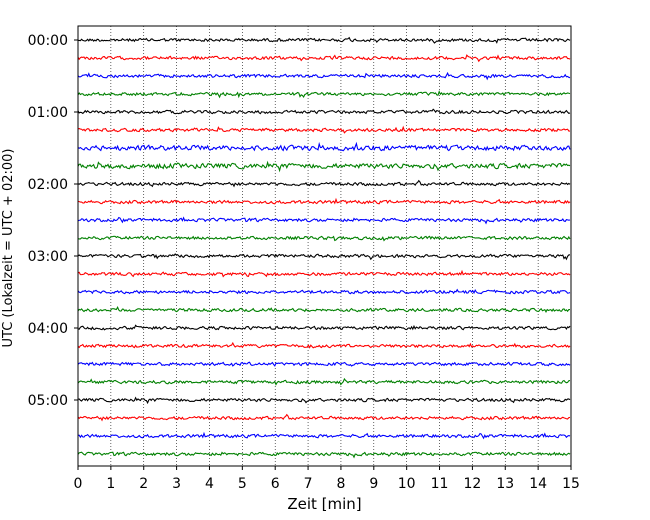 Image resolution: width=650 pixels, height=520 pixels. I want to click on y-tick-label: 00:00, so click(48, 41).